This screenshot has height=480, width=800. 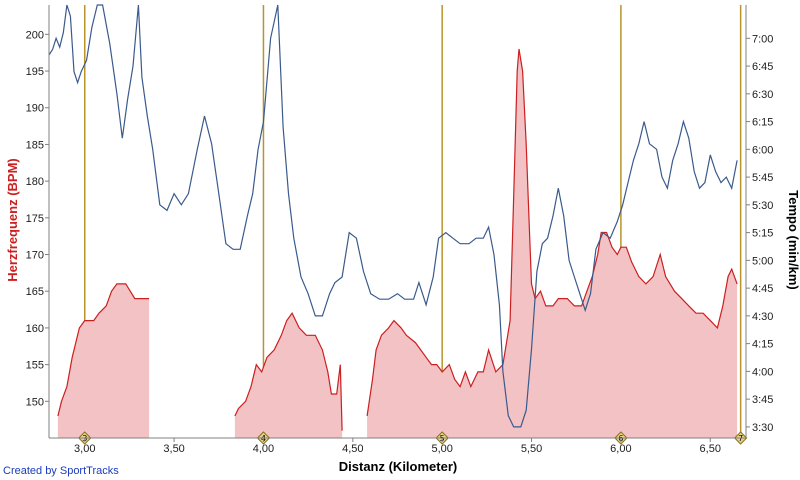 What do you see at coordinates (762, 400) in the screenshot?
I see `y-right-tick-label: 3:45` at bounding box center [762, 400].